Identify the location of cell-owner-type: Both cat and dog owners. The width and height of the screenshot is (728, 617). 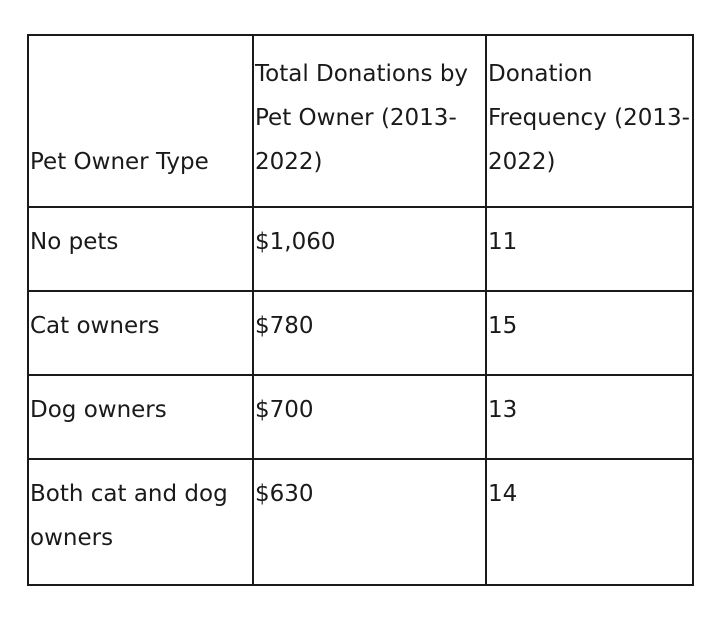
(140, 522).